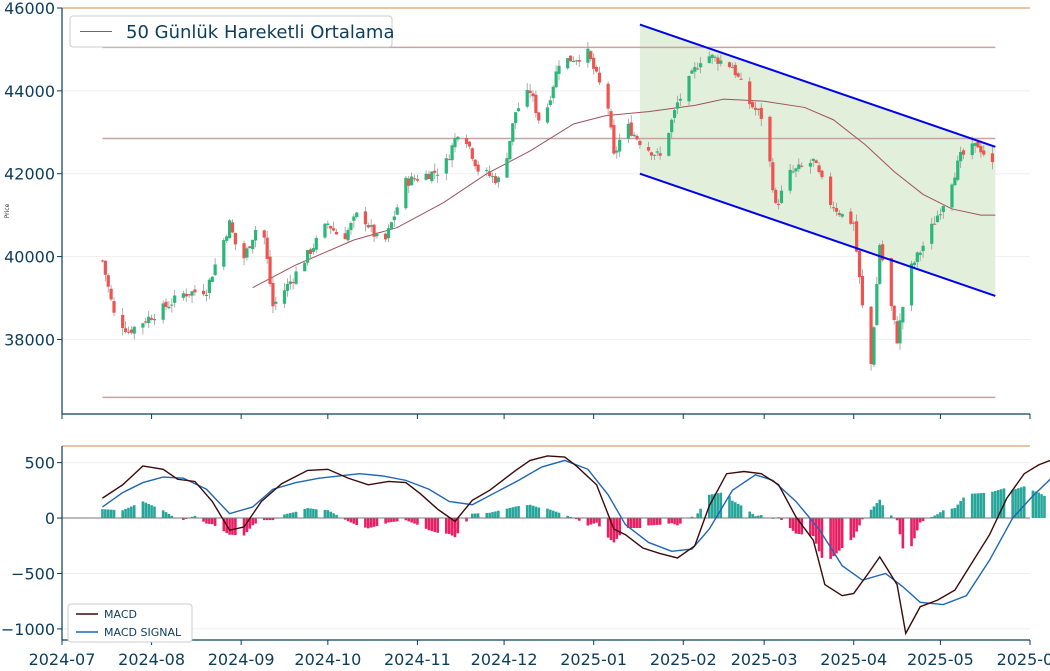  Describe the element at coordinates (327, 659) in the screenshot. I see `x-tick-label: 2024-10` at that location.